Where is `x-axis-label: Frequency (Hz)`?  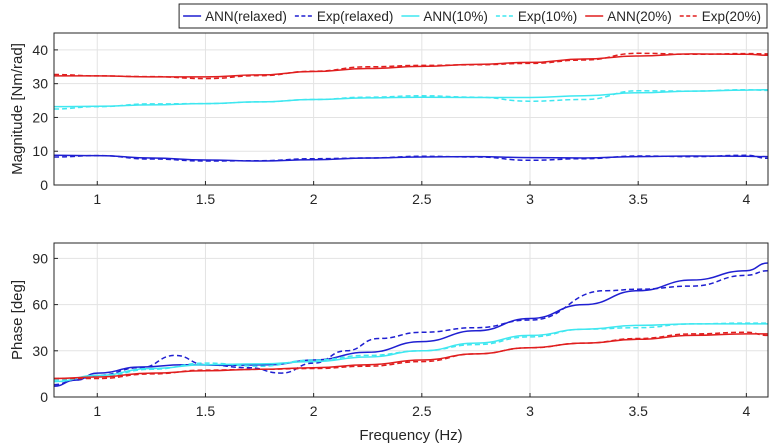 x-axis-label: Frequency (Hz) is located at coordinates (410, 435).